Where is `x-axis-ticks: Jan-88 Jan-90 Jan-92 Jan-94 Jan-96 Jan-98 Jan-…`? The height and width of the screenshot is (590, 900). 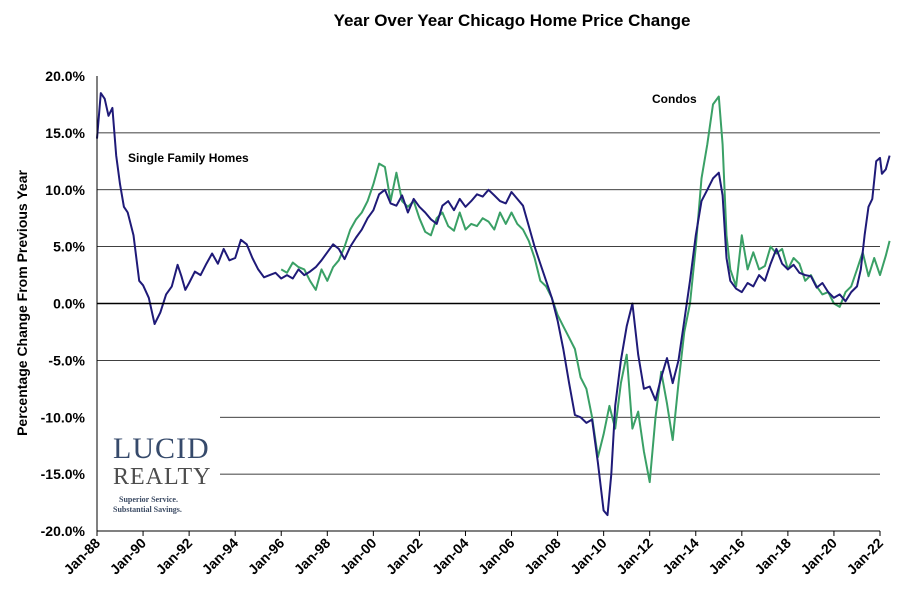
x-axis-ticks: Jan-88 Jan-90 Jan-92 Jan-94 Jan-96 Jan-98 Jan-… is located at coordinates (473, 554).